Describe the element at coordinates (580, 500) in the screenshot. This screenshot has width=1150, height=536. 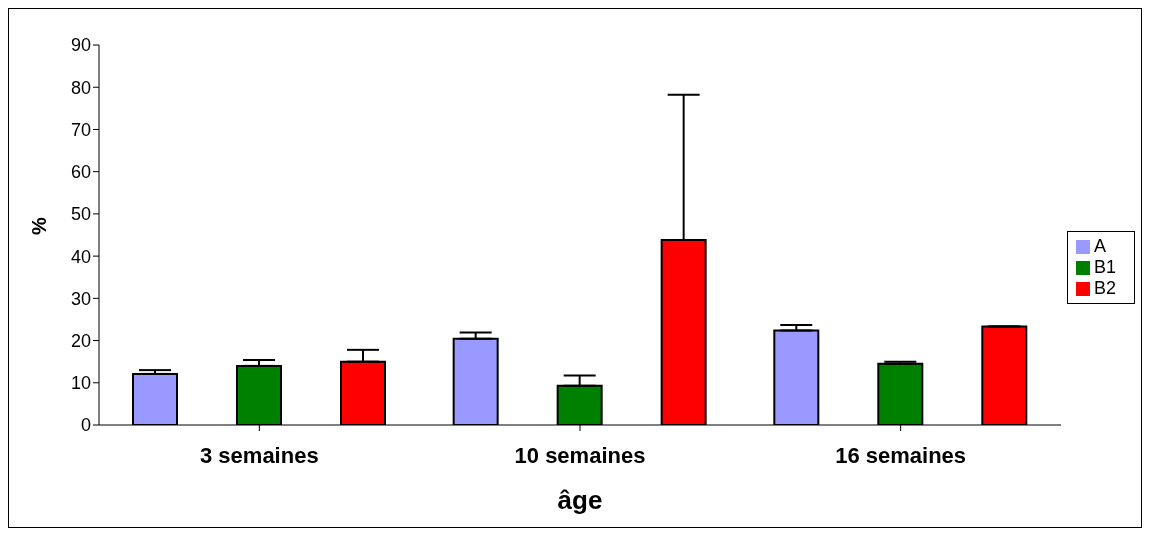
I see `x-axis-title: âge` at that location.